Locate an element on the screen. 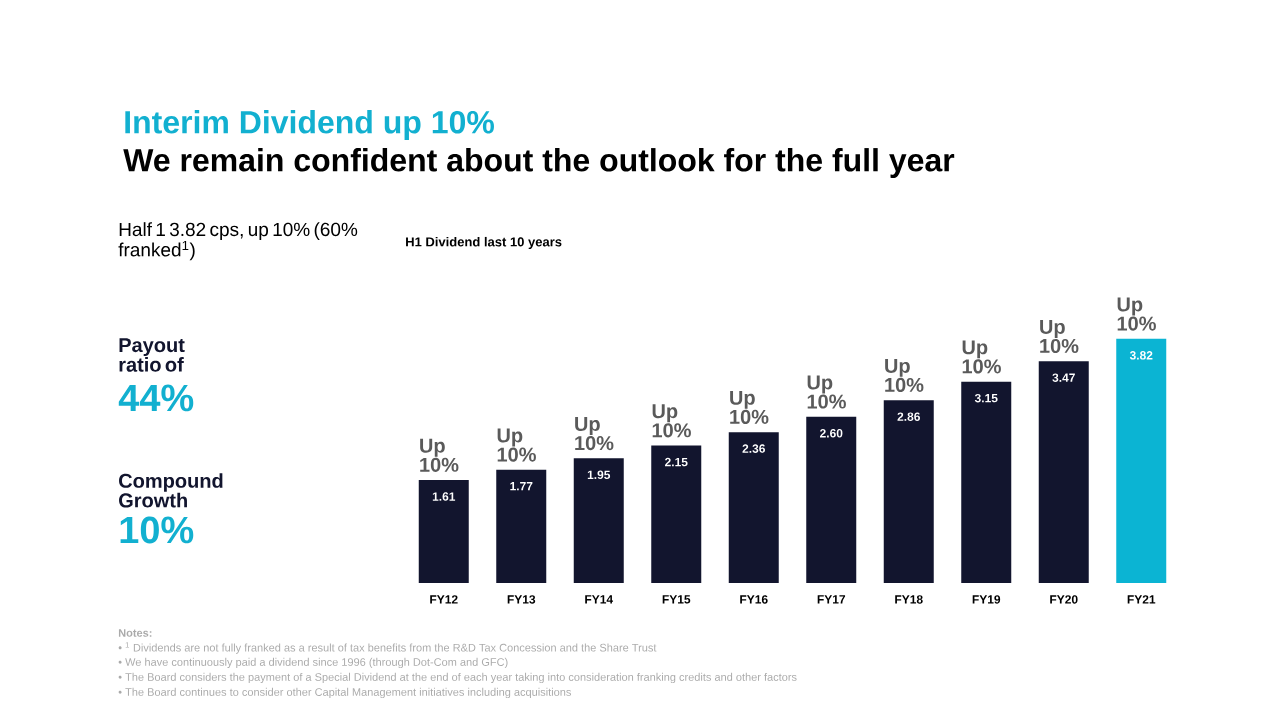  data-label: 2.36 is located at coordinates (753, 448).